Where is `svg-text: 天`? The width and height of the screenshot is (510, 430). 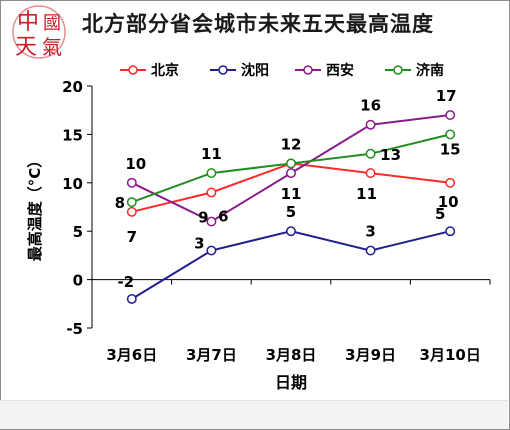
svg-text: 天 is located at coordinates (26, 47).